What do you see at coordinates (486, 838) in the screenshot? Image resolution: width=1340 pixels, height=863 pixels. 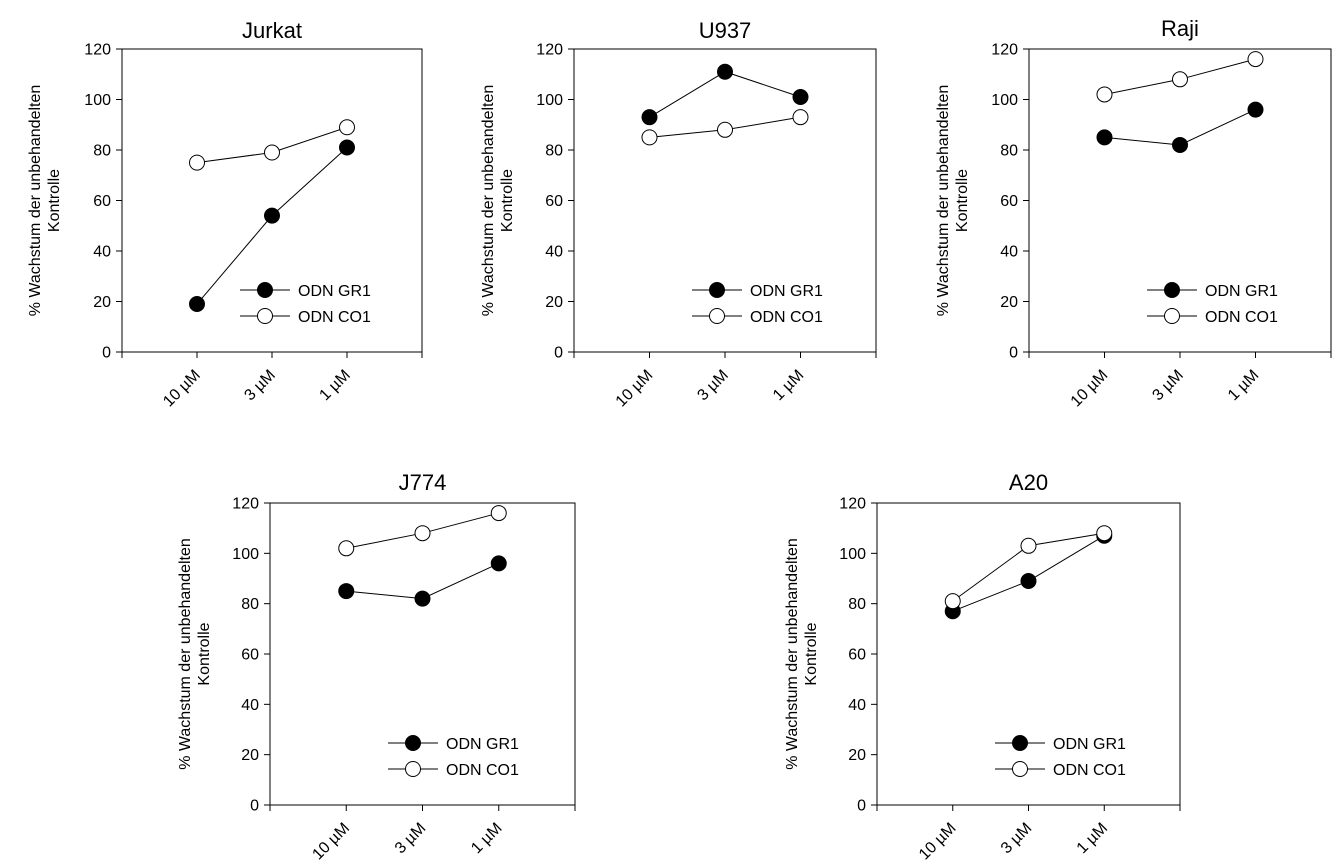 I see `chart-4-x-tick-label: 1 µM` at bounding box center [486, 838].